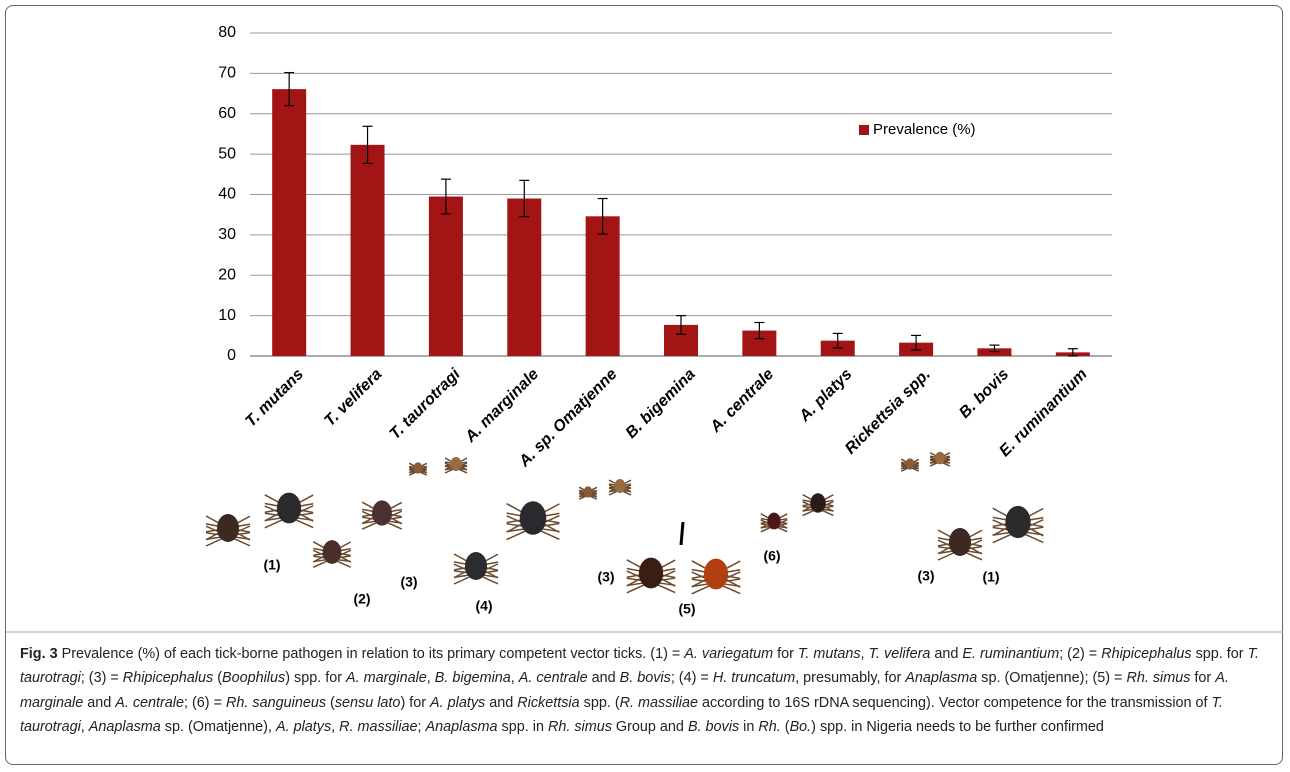 The height and width of the screenshot is (772, 1290). Describe the element at coordinates (415, 702) in the screenshot. I see `caption-run: ) for` at that location.